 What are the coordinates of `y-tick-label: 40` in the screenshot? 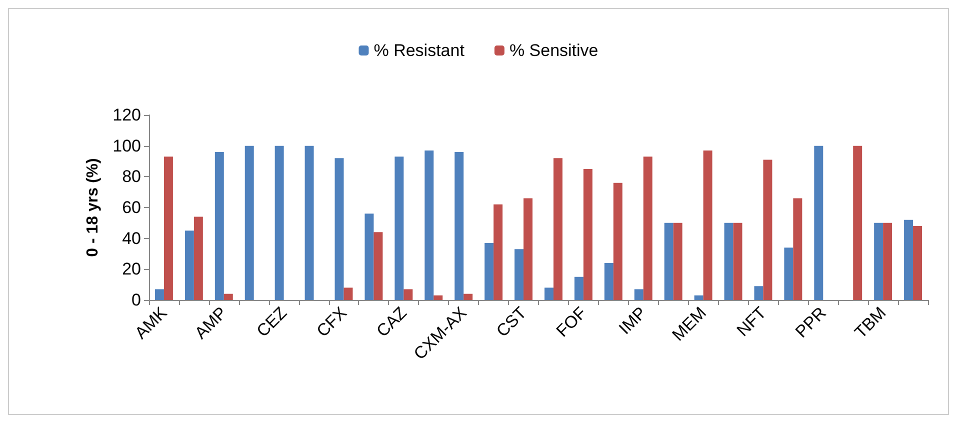 It's located at (131, 238).